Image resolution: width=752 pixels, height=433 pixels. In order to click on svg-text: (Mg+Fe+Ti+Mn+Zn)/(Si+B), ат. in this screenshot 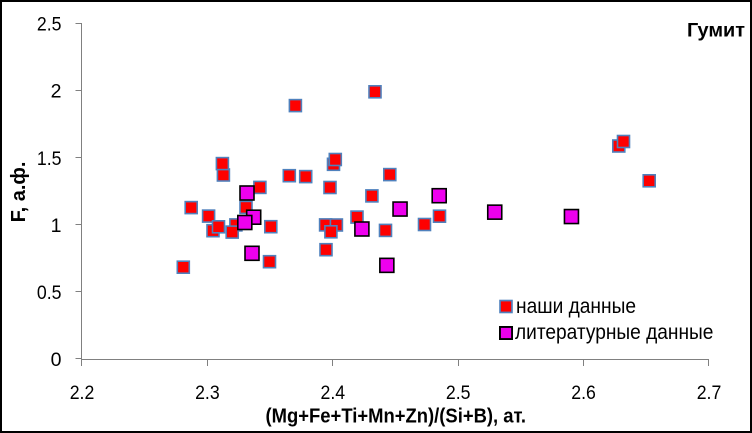, I will do `click(396, 417)`.